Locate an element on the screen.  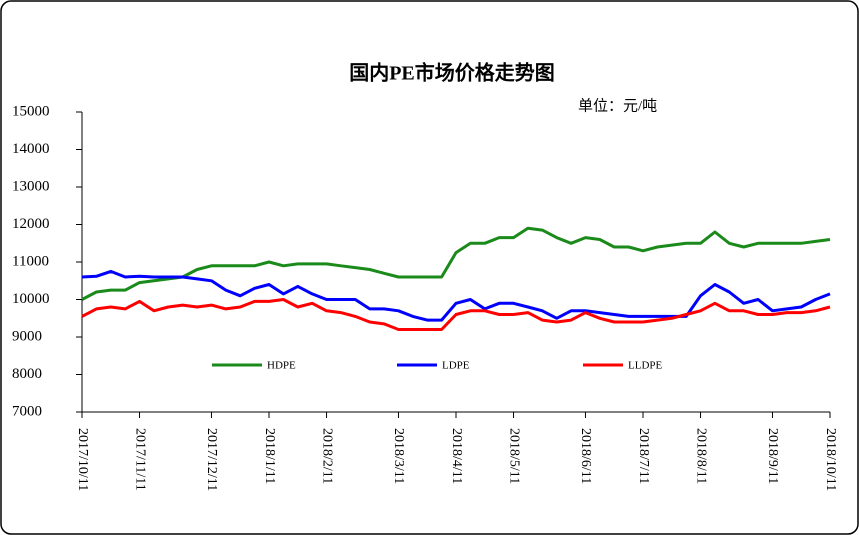
x-tick-label: 2018/1/11 is located at coordinates (269, 456).